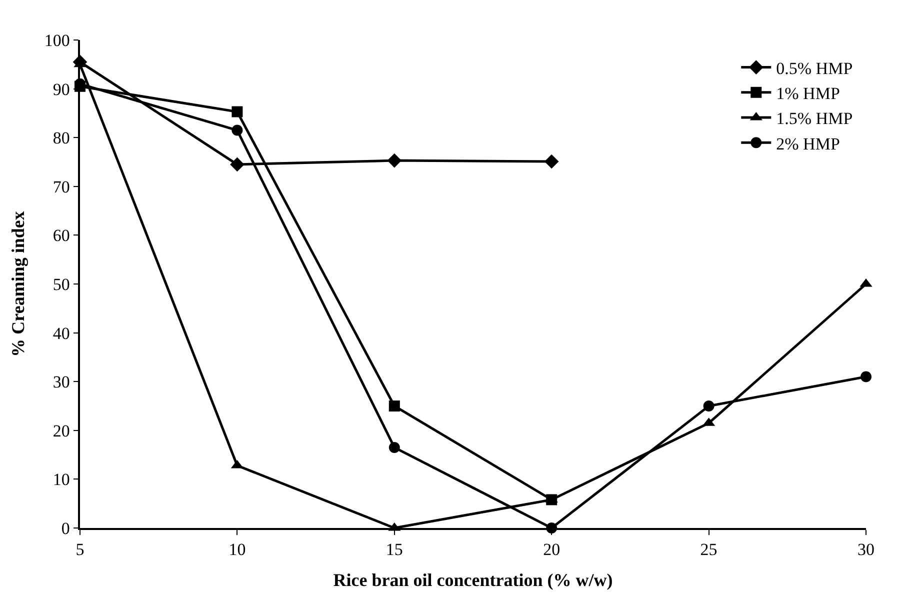  Describe the element at coordinates (18, 284) in the screenshot. I see `y-axis-title: % Creaming index` at that location.